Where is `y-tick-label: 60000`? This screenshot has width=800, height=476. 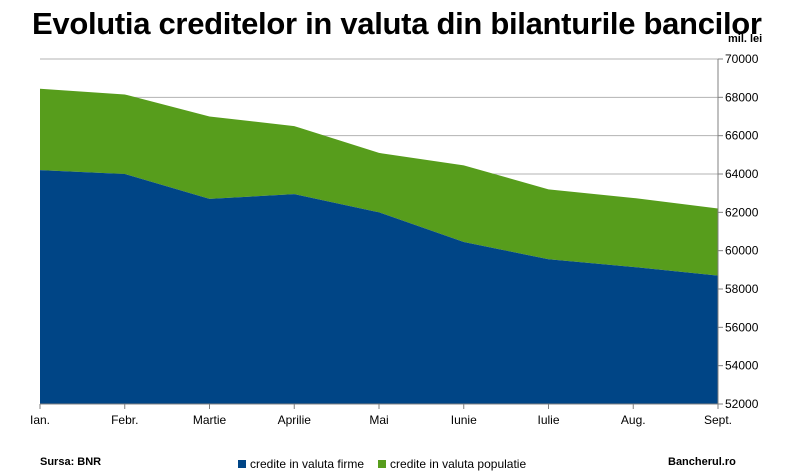
y-tick-label: 60000 is located at coordinates (742, 251).